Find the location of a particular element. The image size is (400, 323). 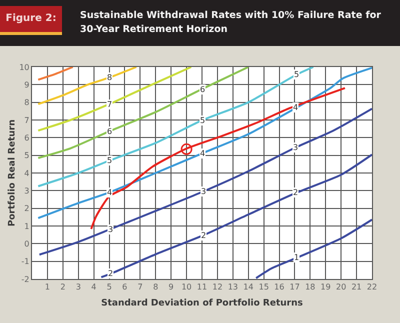

x-tick-label: 19 is located at coordinates (325, 287).